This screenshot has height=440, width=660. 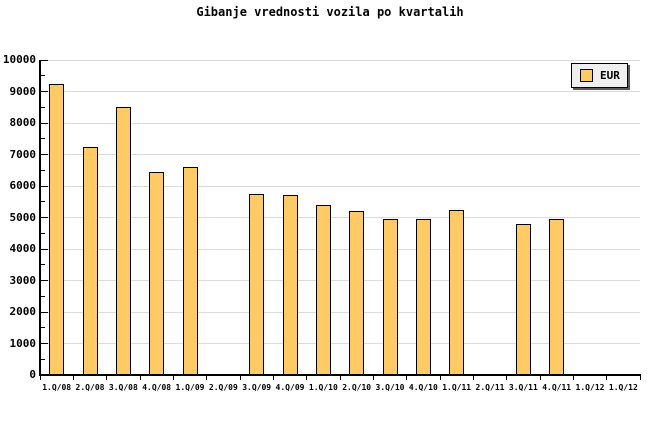 What do you see at coordinates (357, 387) in the screenshot?
I see `x-tick-label: 2.Q/10` at bounding box center [357, 387].